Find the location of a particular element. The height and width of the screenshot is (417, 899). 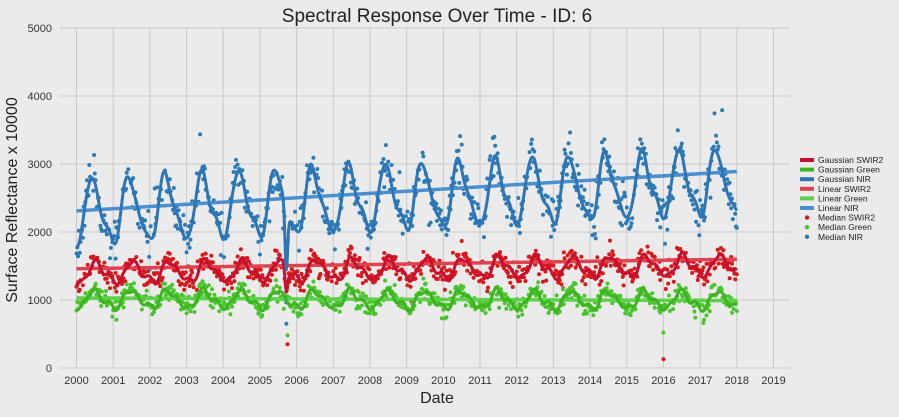

y-axis-label: Surface Reflectance x 10000 is located at coordinates (12, 200).